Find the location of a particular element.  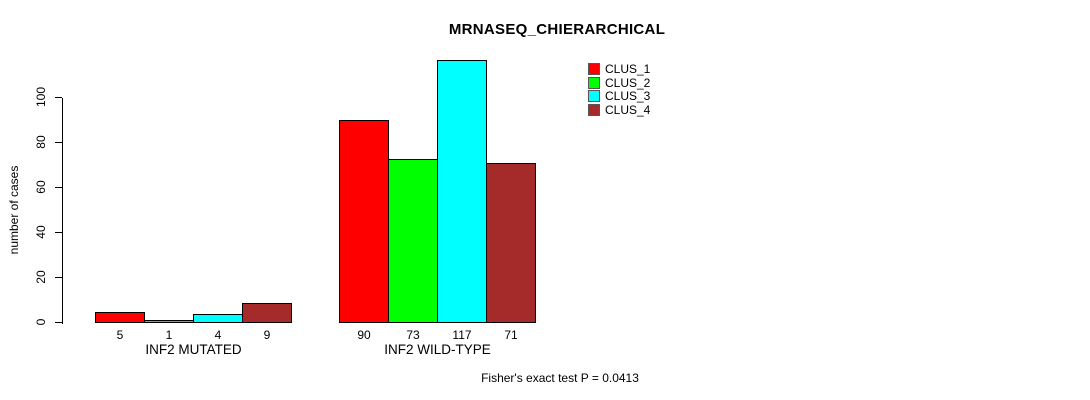

y-axis-line is located at coordinates (63, 211).